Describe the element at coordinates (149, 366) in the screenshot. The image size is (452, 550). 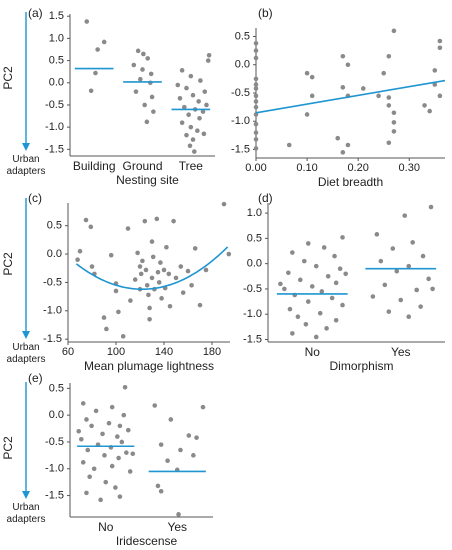
I see `x-axis-label: Mean plumage lightness` at that location.